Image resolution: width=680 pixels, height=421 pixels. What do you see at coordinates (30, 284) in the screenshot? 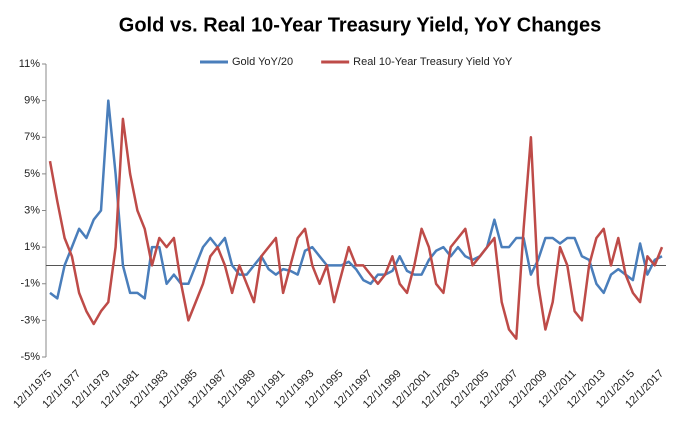
I see `y-tick-label: -1%` at bounding box center [30, 284].